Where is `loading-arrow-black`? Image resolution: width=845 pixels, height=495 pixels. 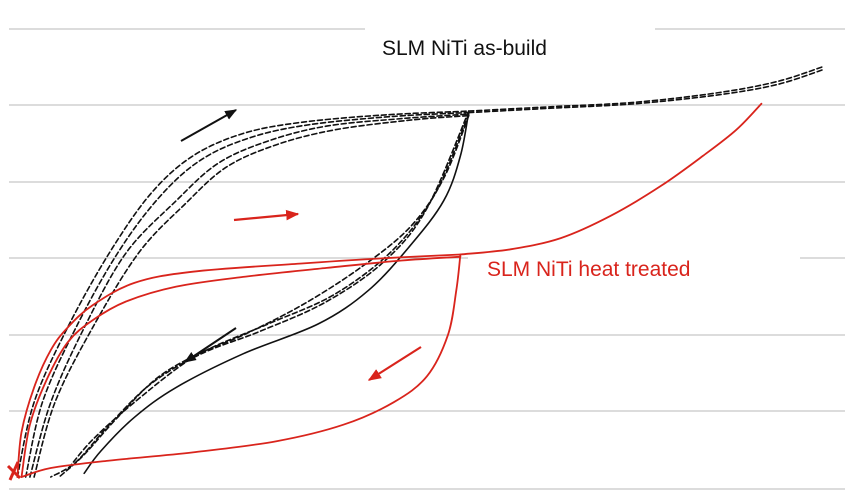
loading-arrow-black is located at coordinates (209, 125).